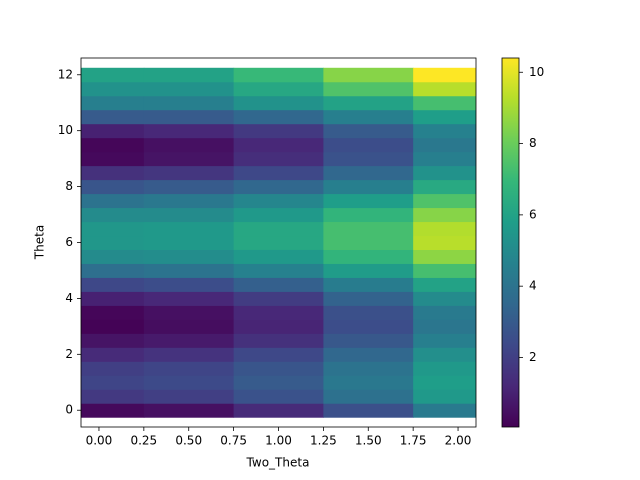 The height and width of the screenshot is (480, 640). What do you see at coordinates (233, 441) in the screenshot?
I see `x-tick-label: 0.75` at bounding box center [233, 441].